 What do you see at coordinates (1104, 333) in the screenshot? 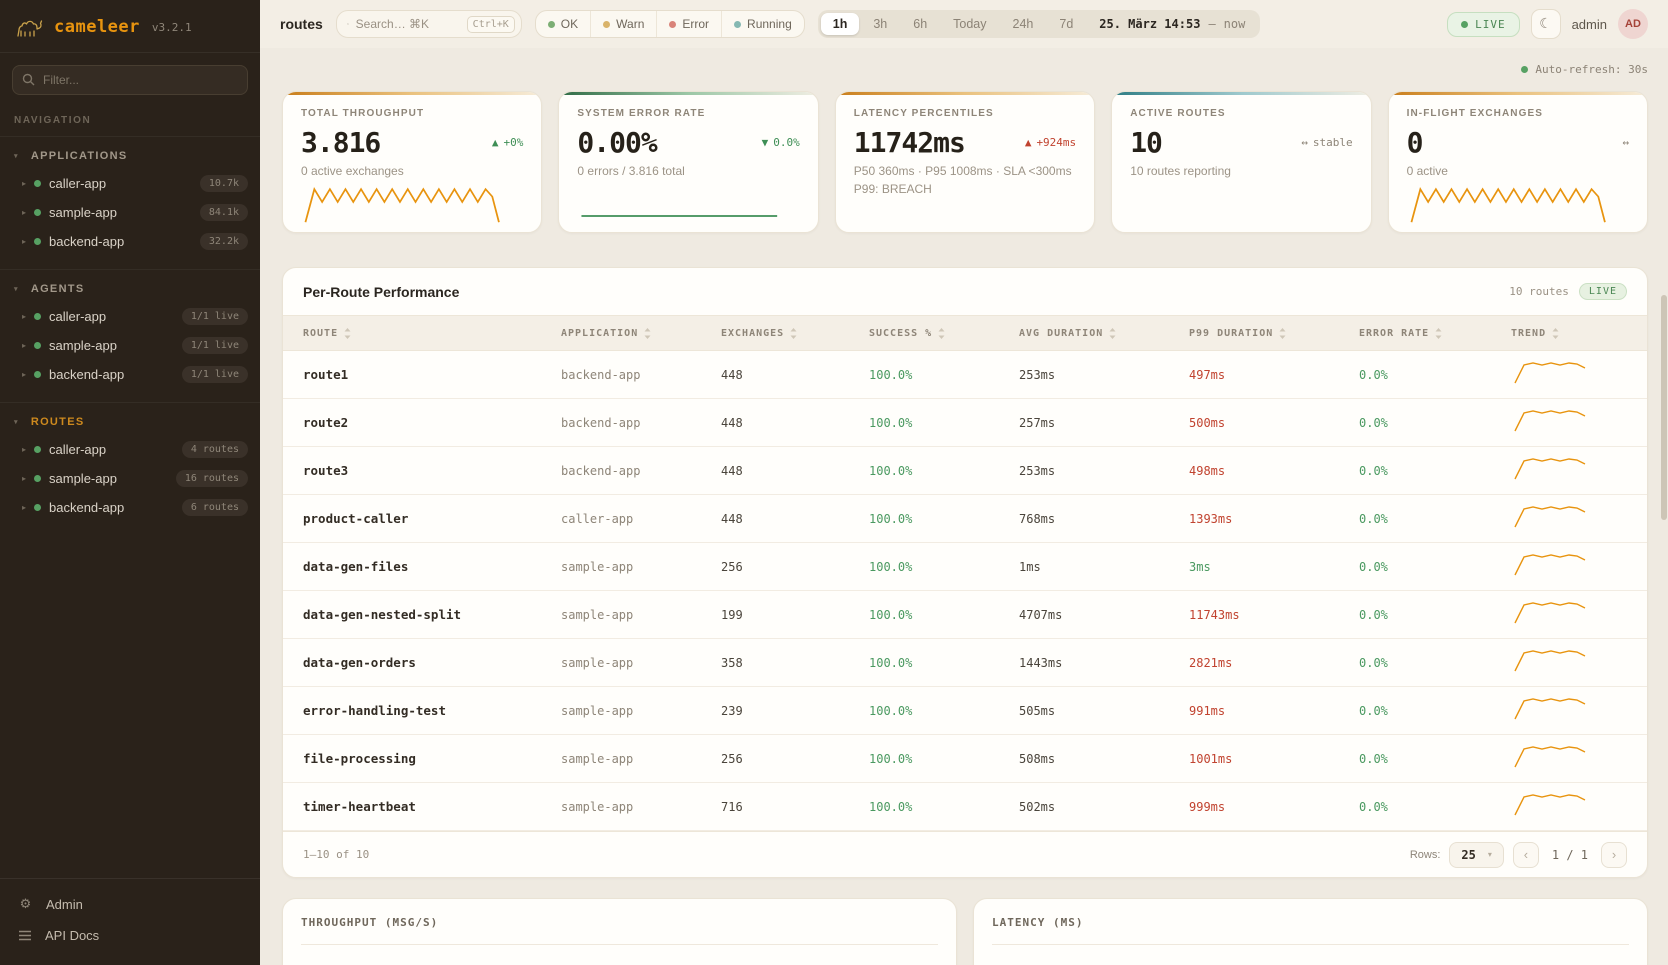
I see `column-header-avg-duration: AVG DURATION` at bounding box center [1104, 333].